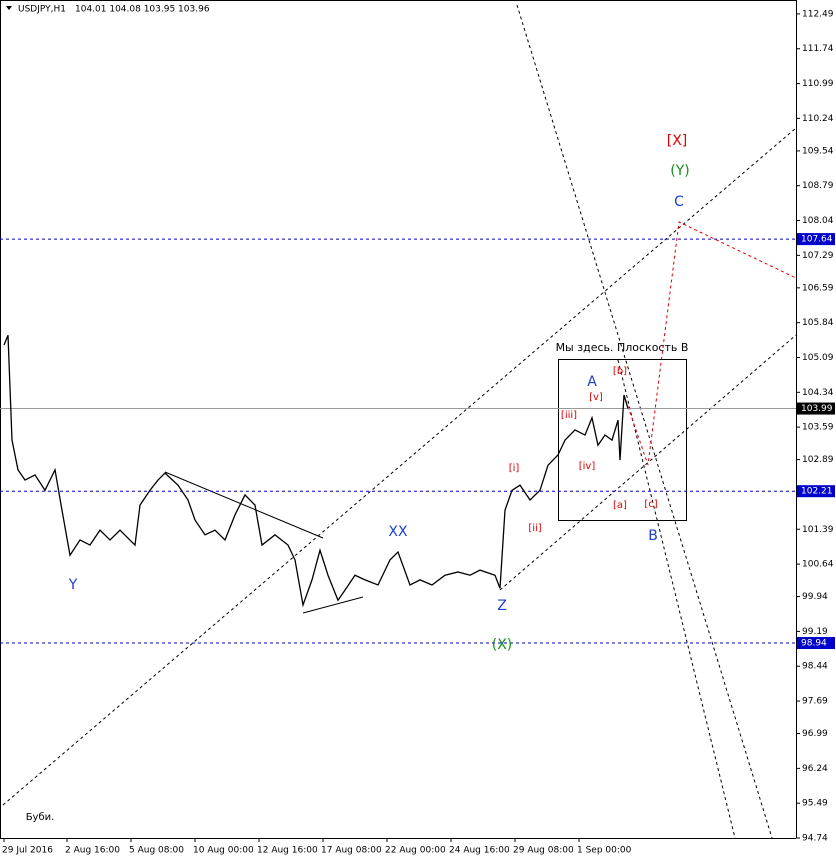 The width and height of the screenshot is (836, 865). Describe the element at coordinates (650, 504) in the screenshot. I see `wave-label: [c]` at that location.